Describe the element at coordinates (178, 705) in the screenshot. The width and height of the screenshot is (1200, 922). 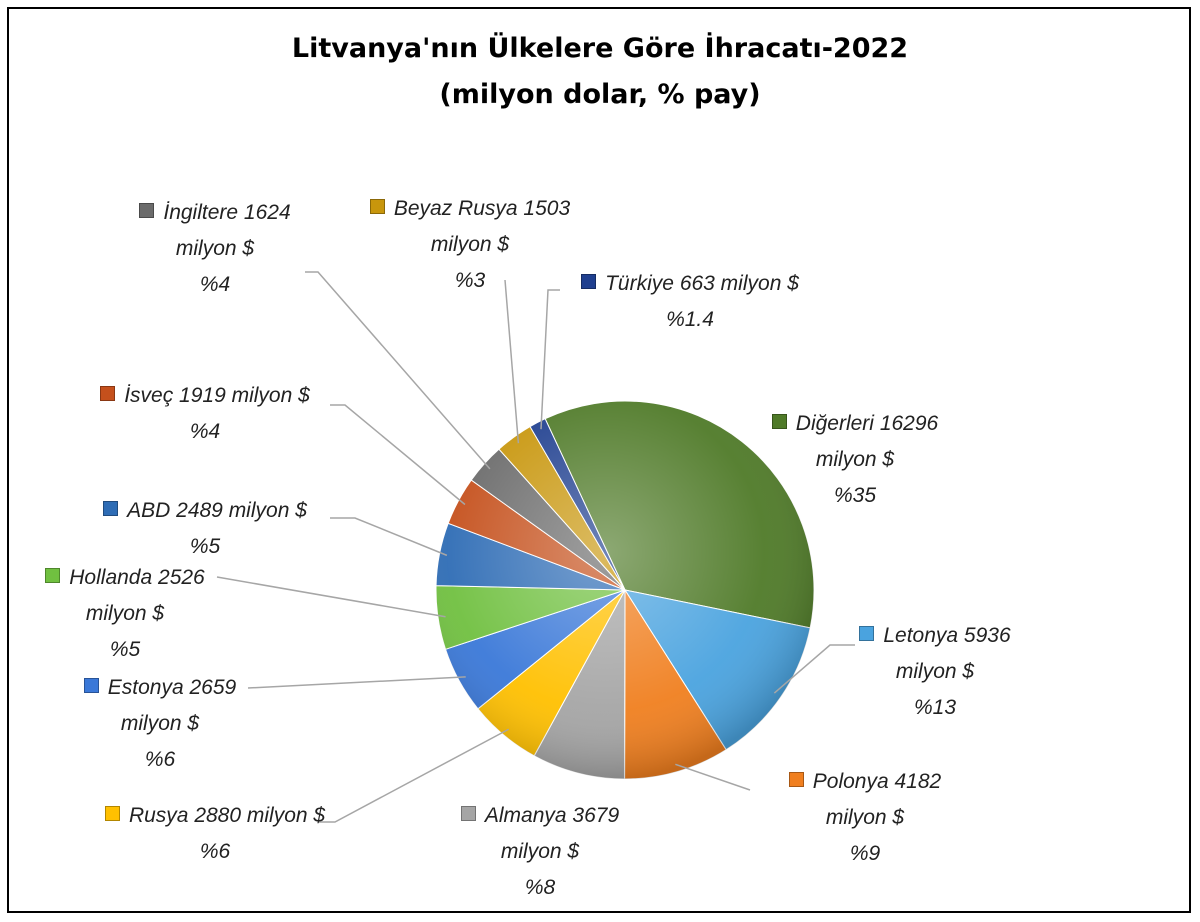
I see `value-label: 2659 milyon $` at that location.